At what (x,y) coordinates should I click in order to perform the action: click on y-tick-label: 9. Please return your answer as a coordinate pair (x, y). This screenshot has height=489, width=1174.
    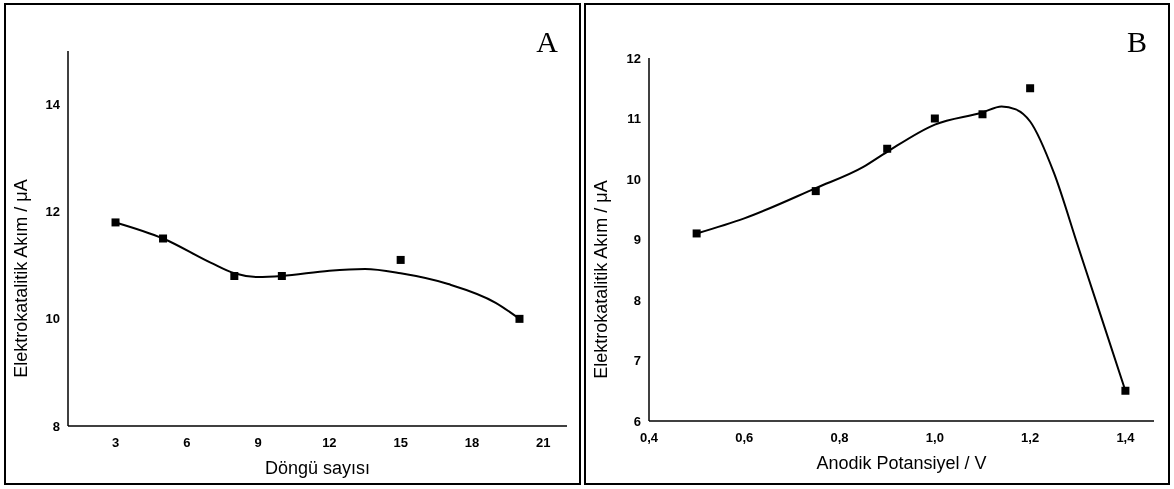
    Looking at the image, I should click on (637, 240).